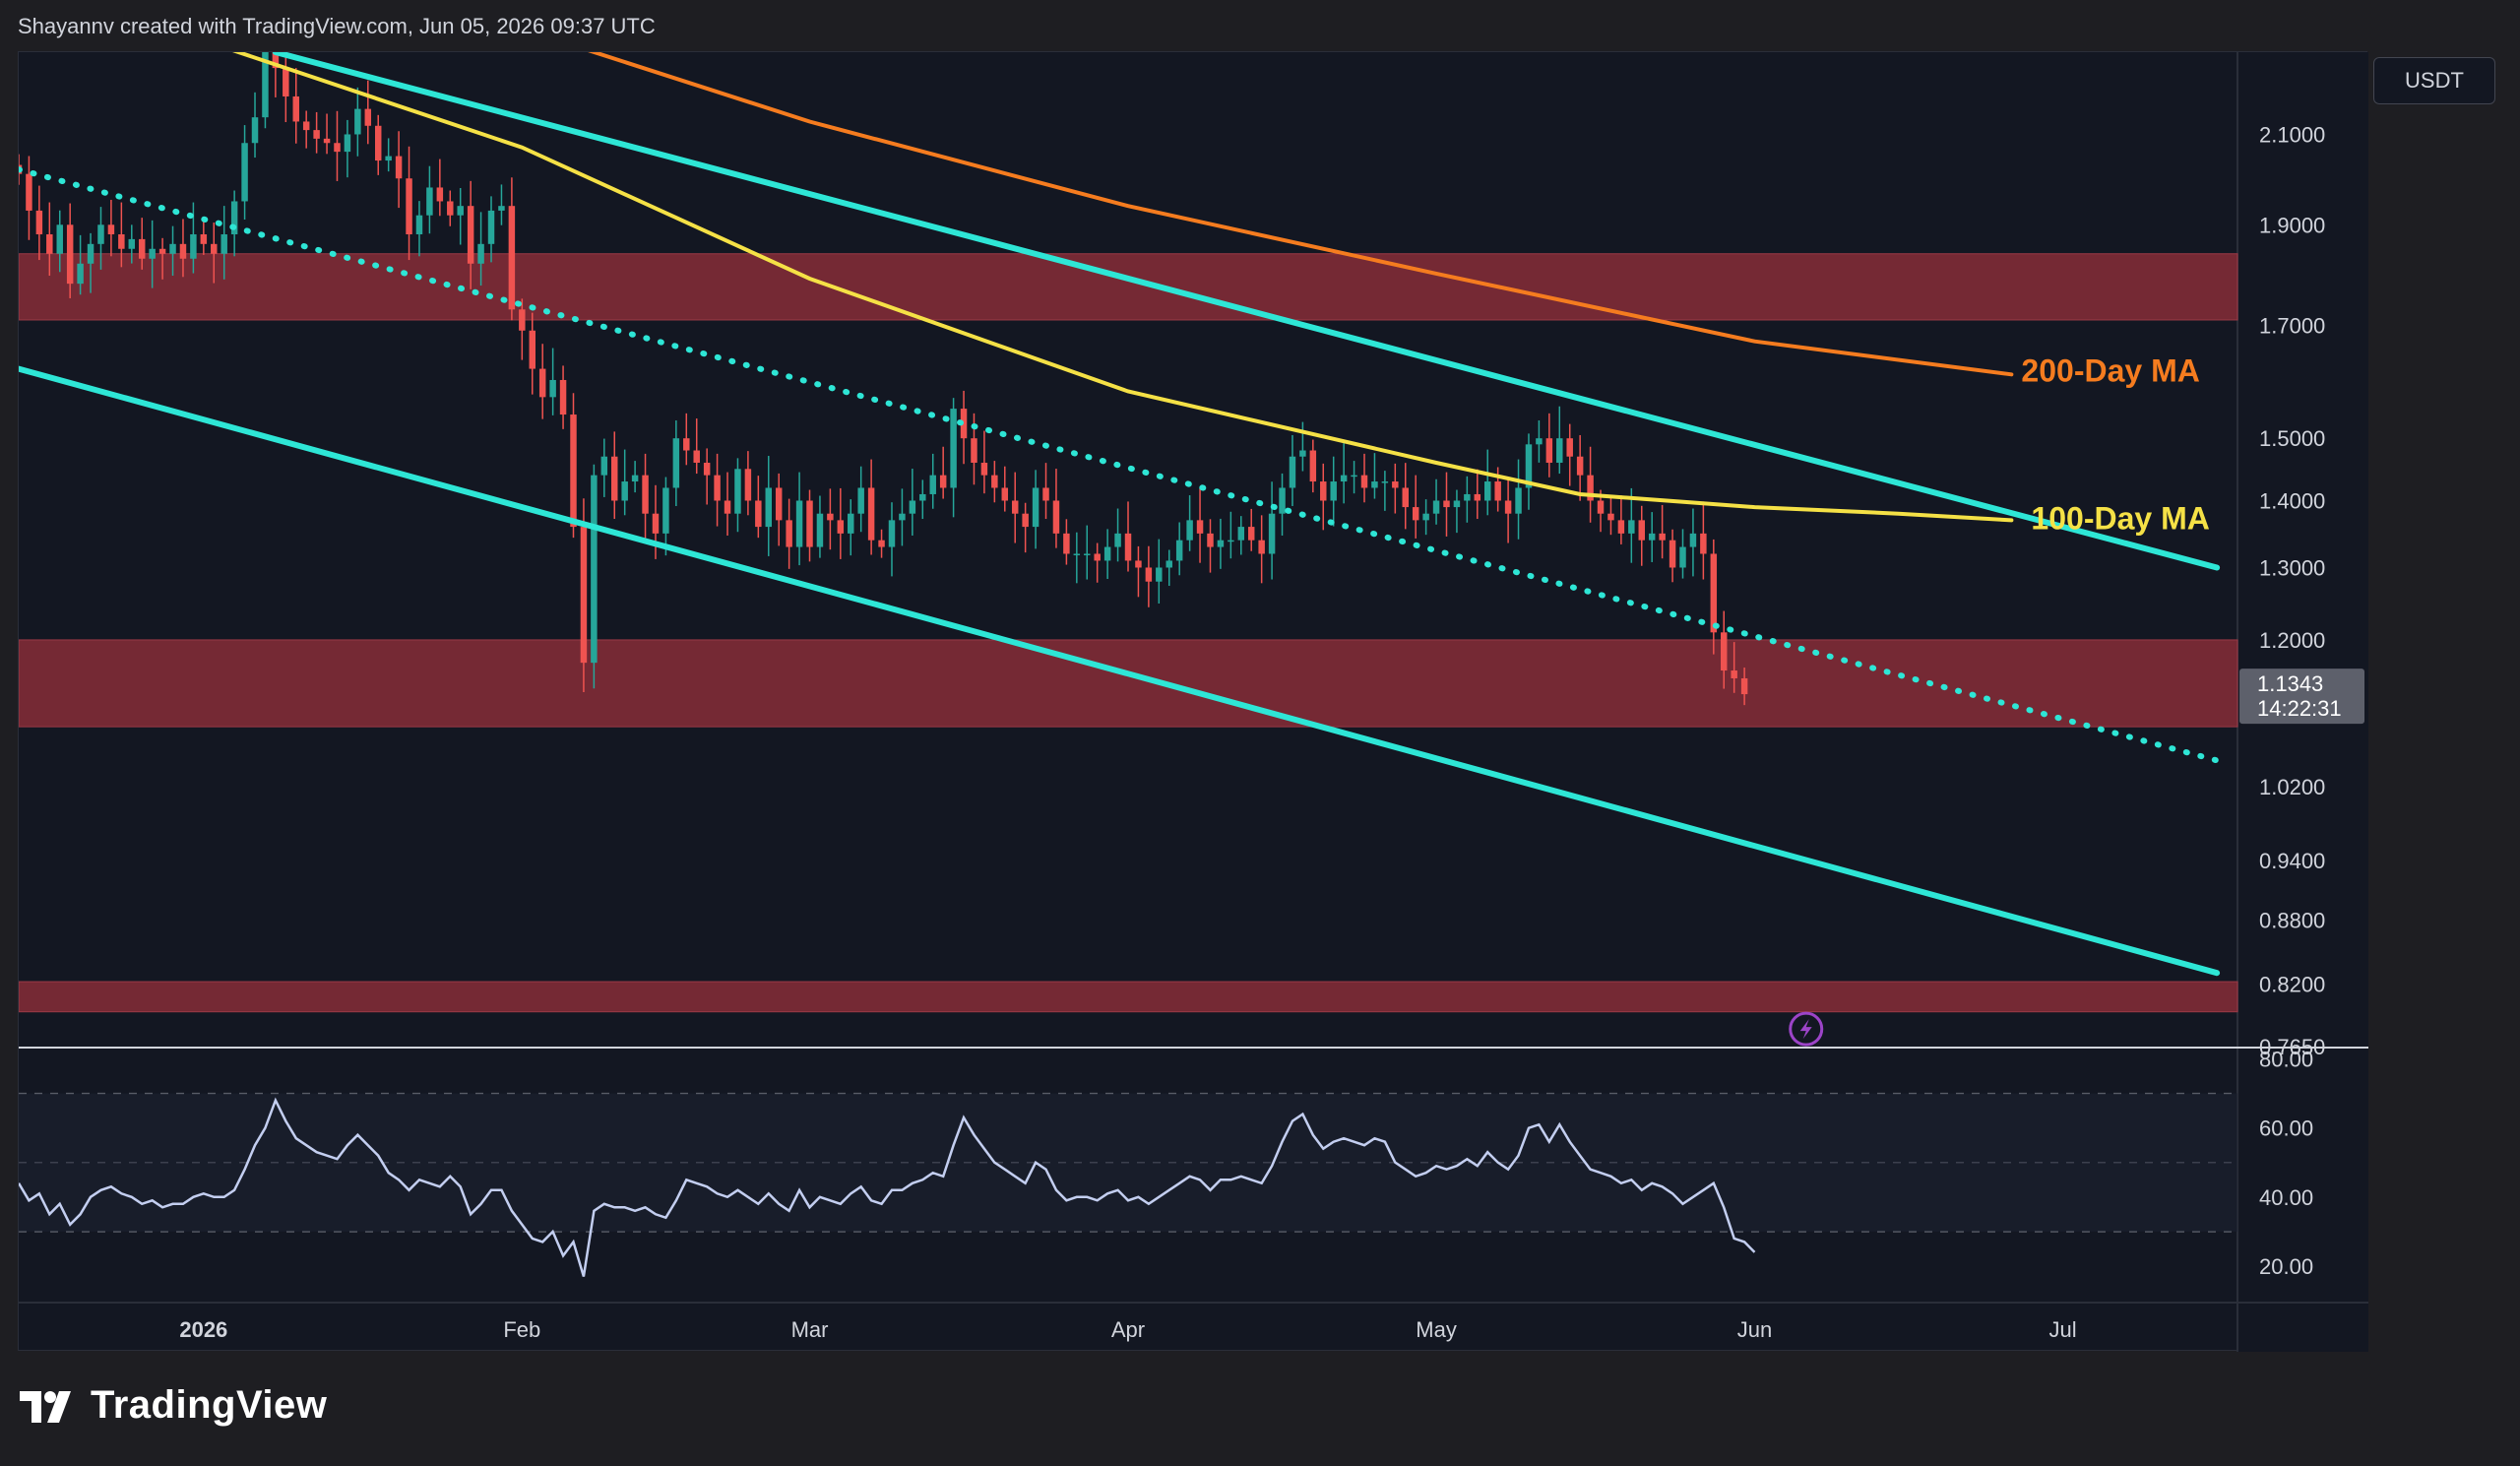 This screenshot has height=1466, width=2520. I want to click on tradingview-brand: TradingView, so click(173, 1406).